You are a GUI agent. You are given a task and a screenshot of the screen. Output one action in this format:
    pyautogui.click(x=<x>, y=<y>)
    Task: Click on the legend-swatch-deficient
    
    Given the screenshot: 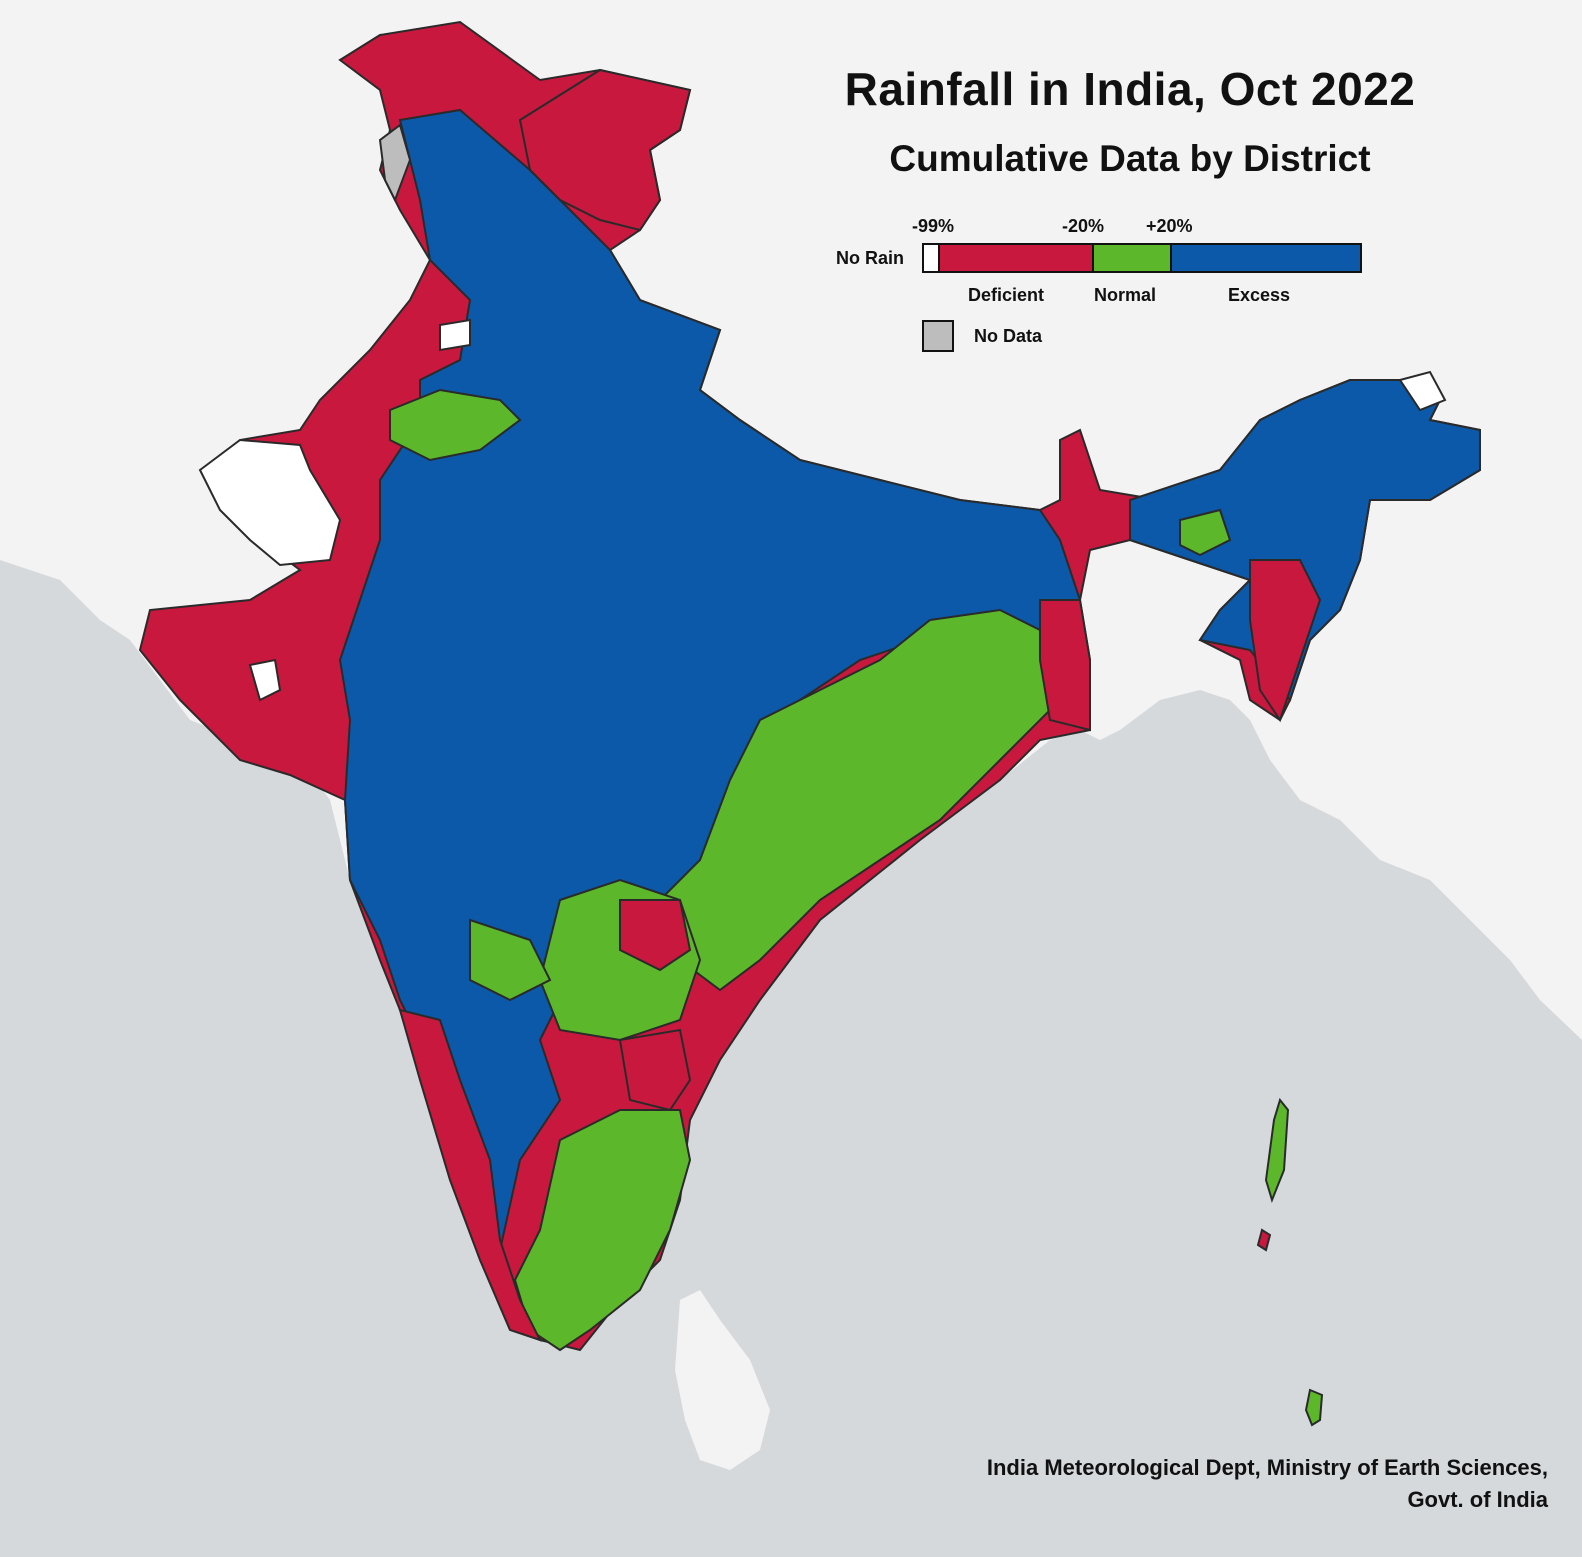 What is the action you would take?
    pyautogui.click(x=1017, y=258)
    